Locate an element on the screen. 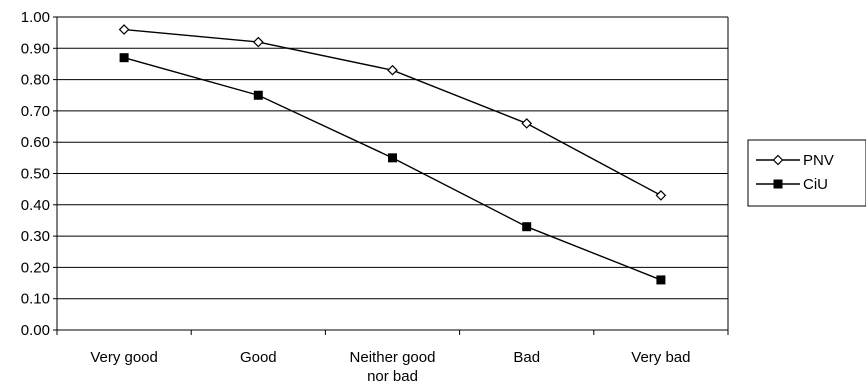  x-category-label-line: Very bad is located at coordinates (660, 357).